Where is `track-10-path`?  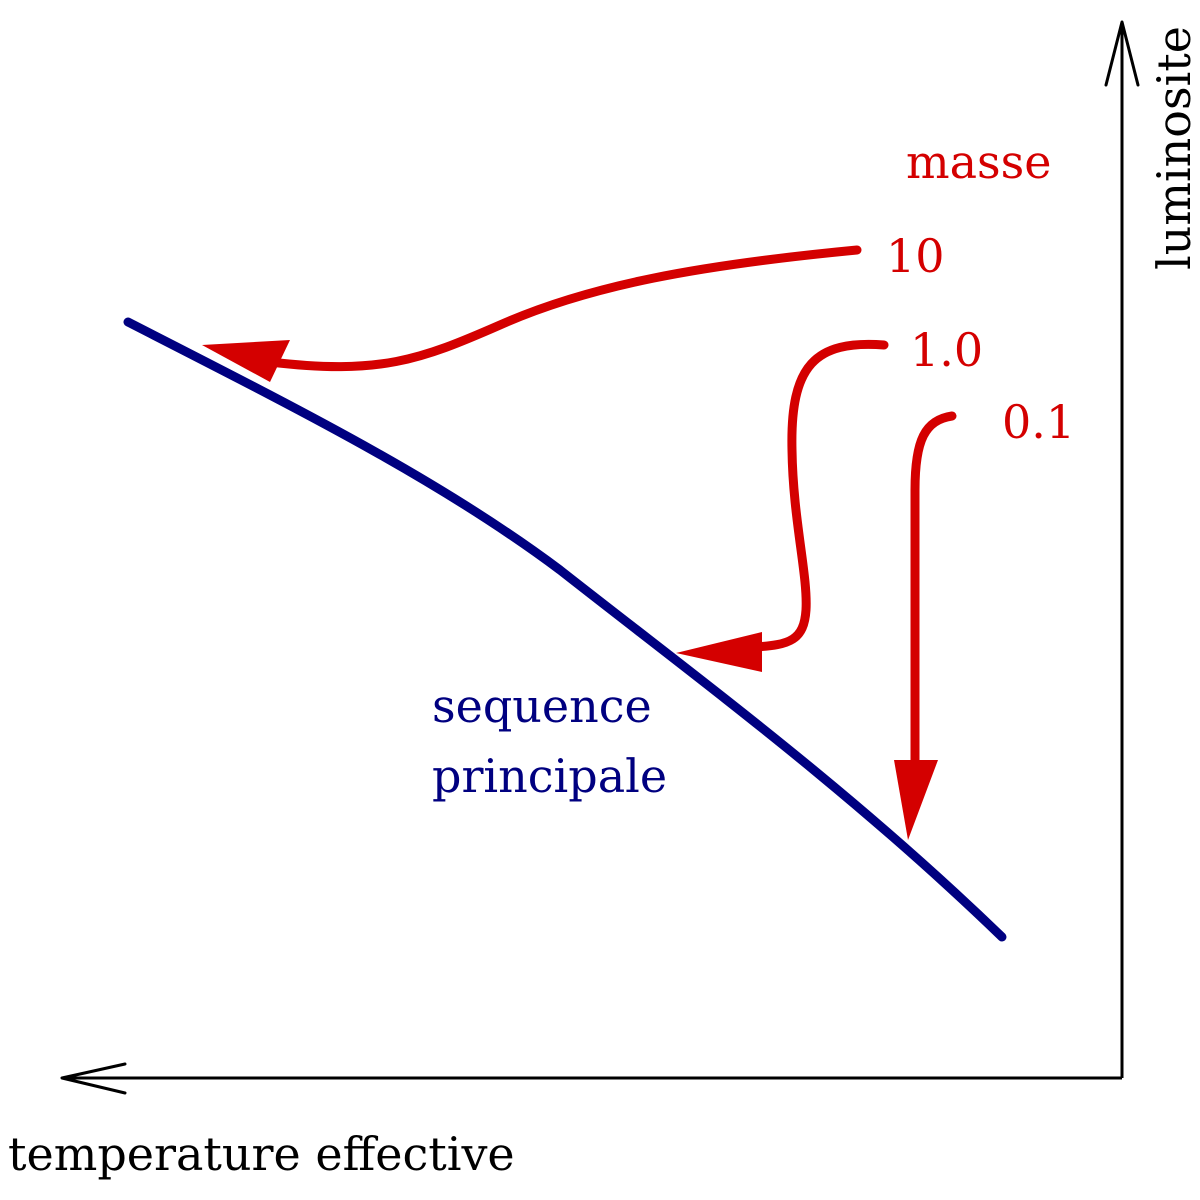
track-10-path is located at coordinates (563, 308).